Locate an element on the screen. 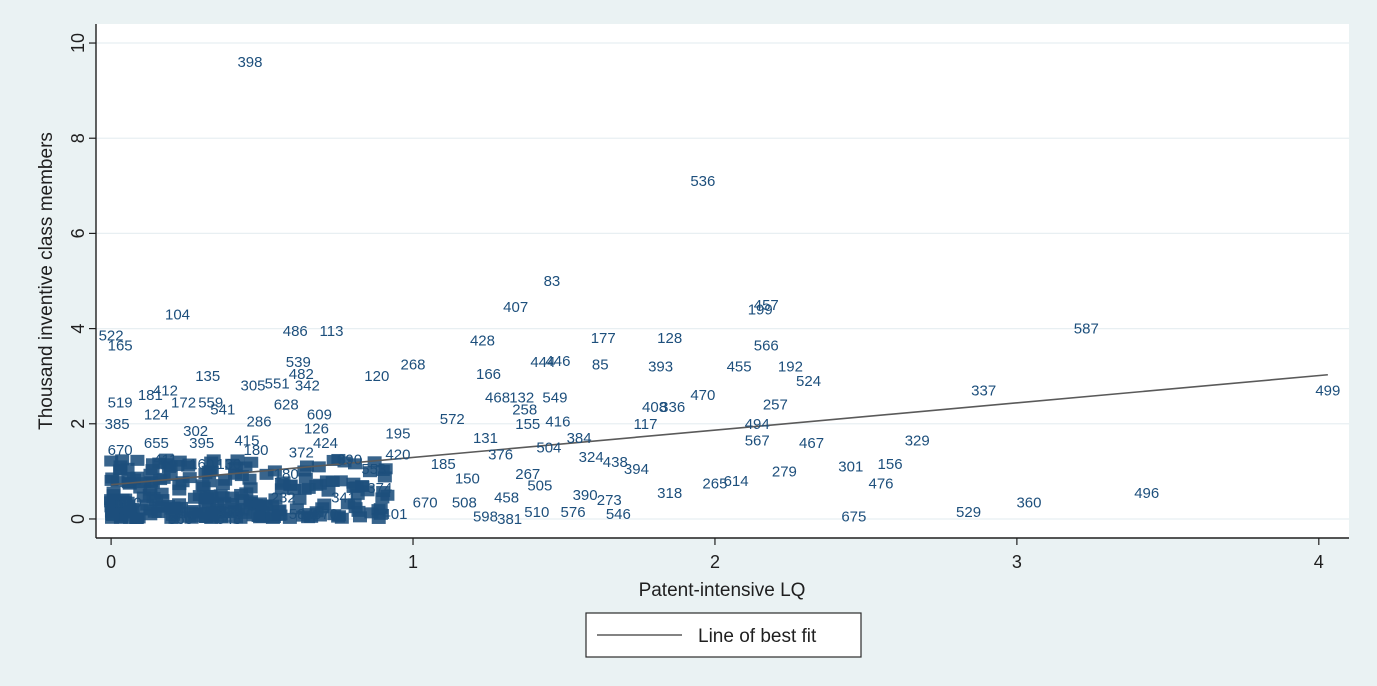  point-label: 374 is located at coordinates (379, 488).